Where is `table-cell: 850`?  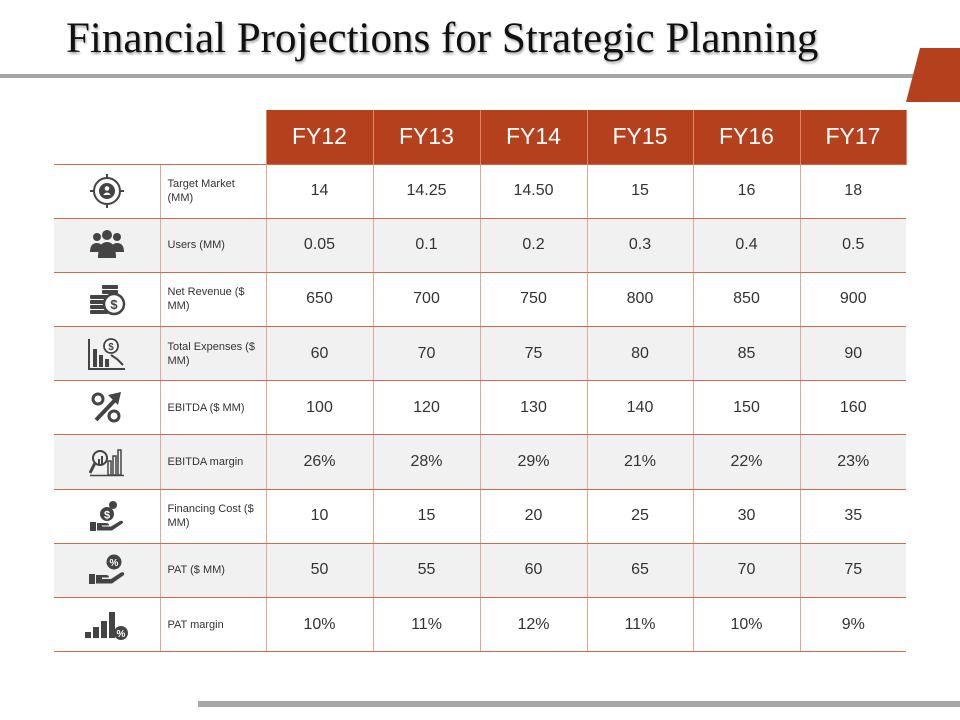 table-cell: 850 is located at coordinates (746, 300).